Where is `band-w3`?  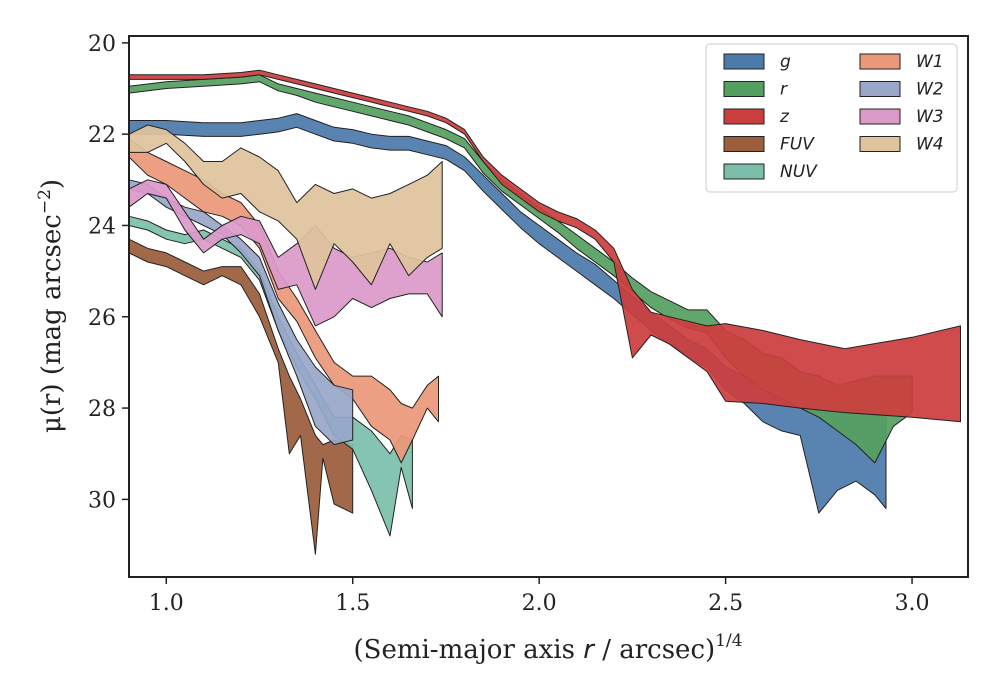
band-w3 is located at coordinates (285, 253).